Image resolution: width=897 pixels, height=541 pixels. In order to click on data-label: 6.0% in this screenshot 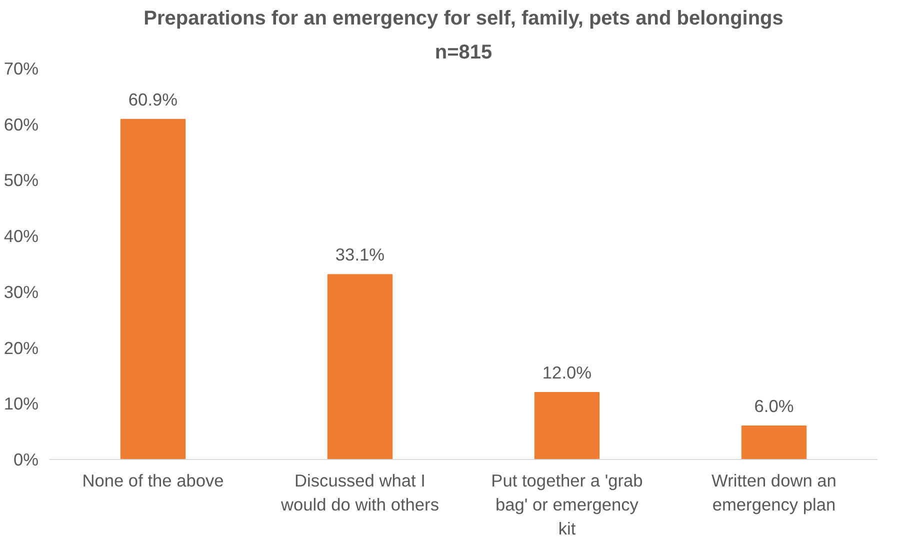, I will do `click(774, 406)`.